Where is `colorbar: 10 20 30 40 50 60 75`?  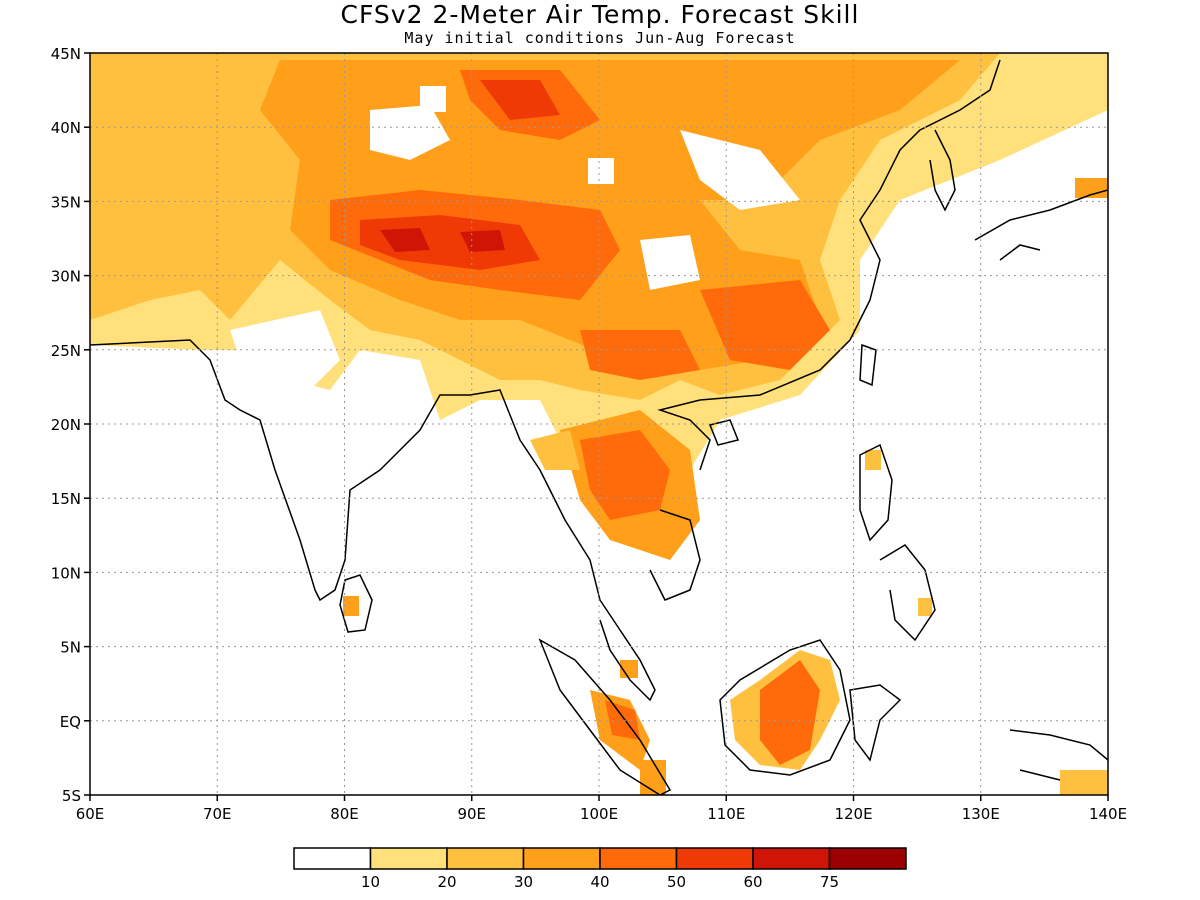
colorbar: 10 20 30 40 50 60 75 is located at coordinates (600, 869).